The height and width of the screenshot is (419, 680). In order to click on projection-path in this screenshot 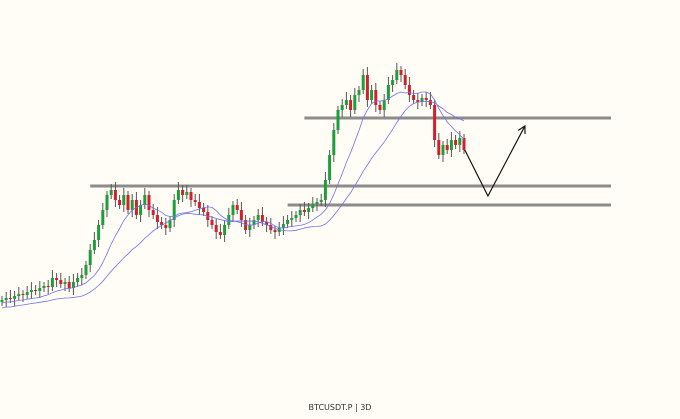, I will do `click(495, 161)`.